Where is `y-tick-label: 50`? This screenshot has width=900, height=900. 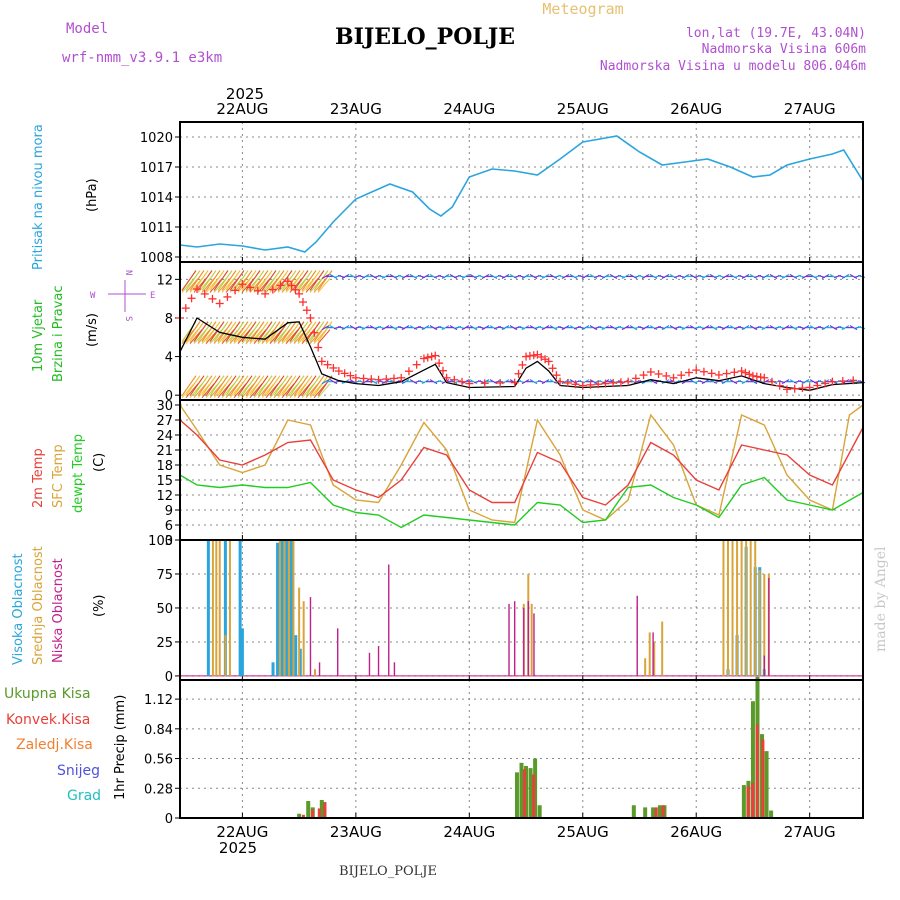
y-tick-label: 50 is located at coordinates (164, 609).